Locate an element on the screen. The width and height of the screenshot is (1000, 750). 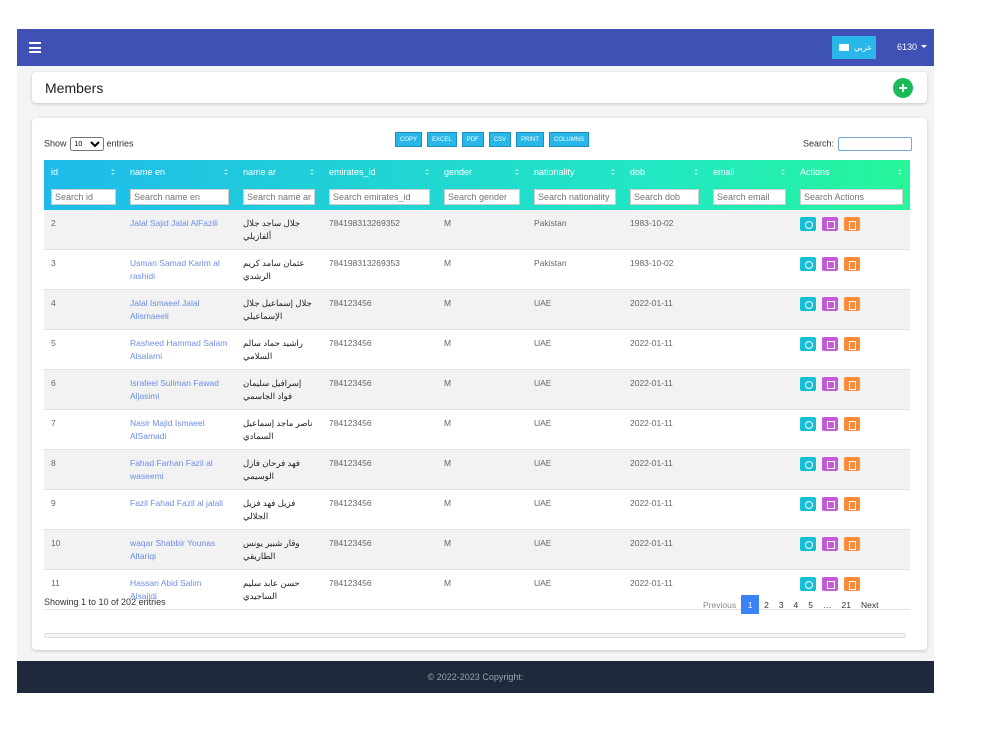
export-button: PDF is located at coordinates (472, 139).